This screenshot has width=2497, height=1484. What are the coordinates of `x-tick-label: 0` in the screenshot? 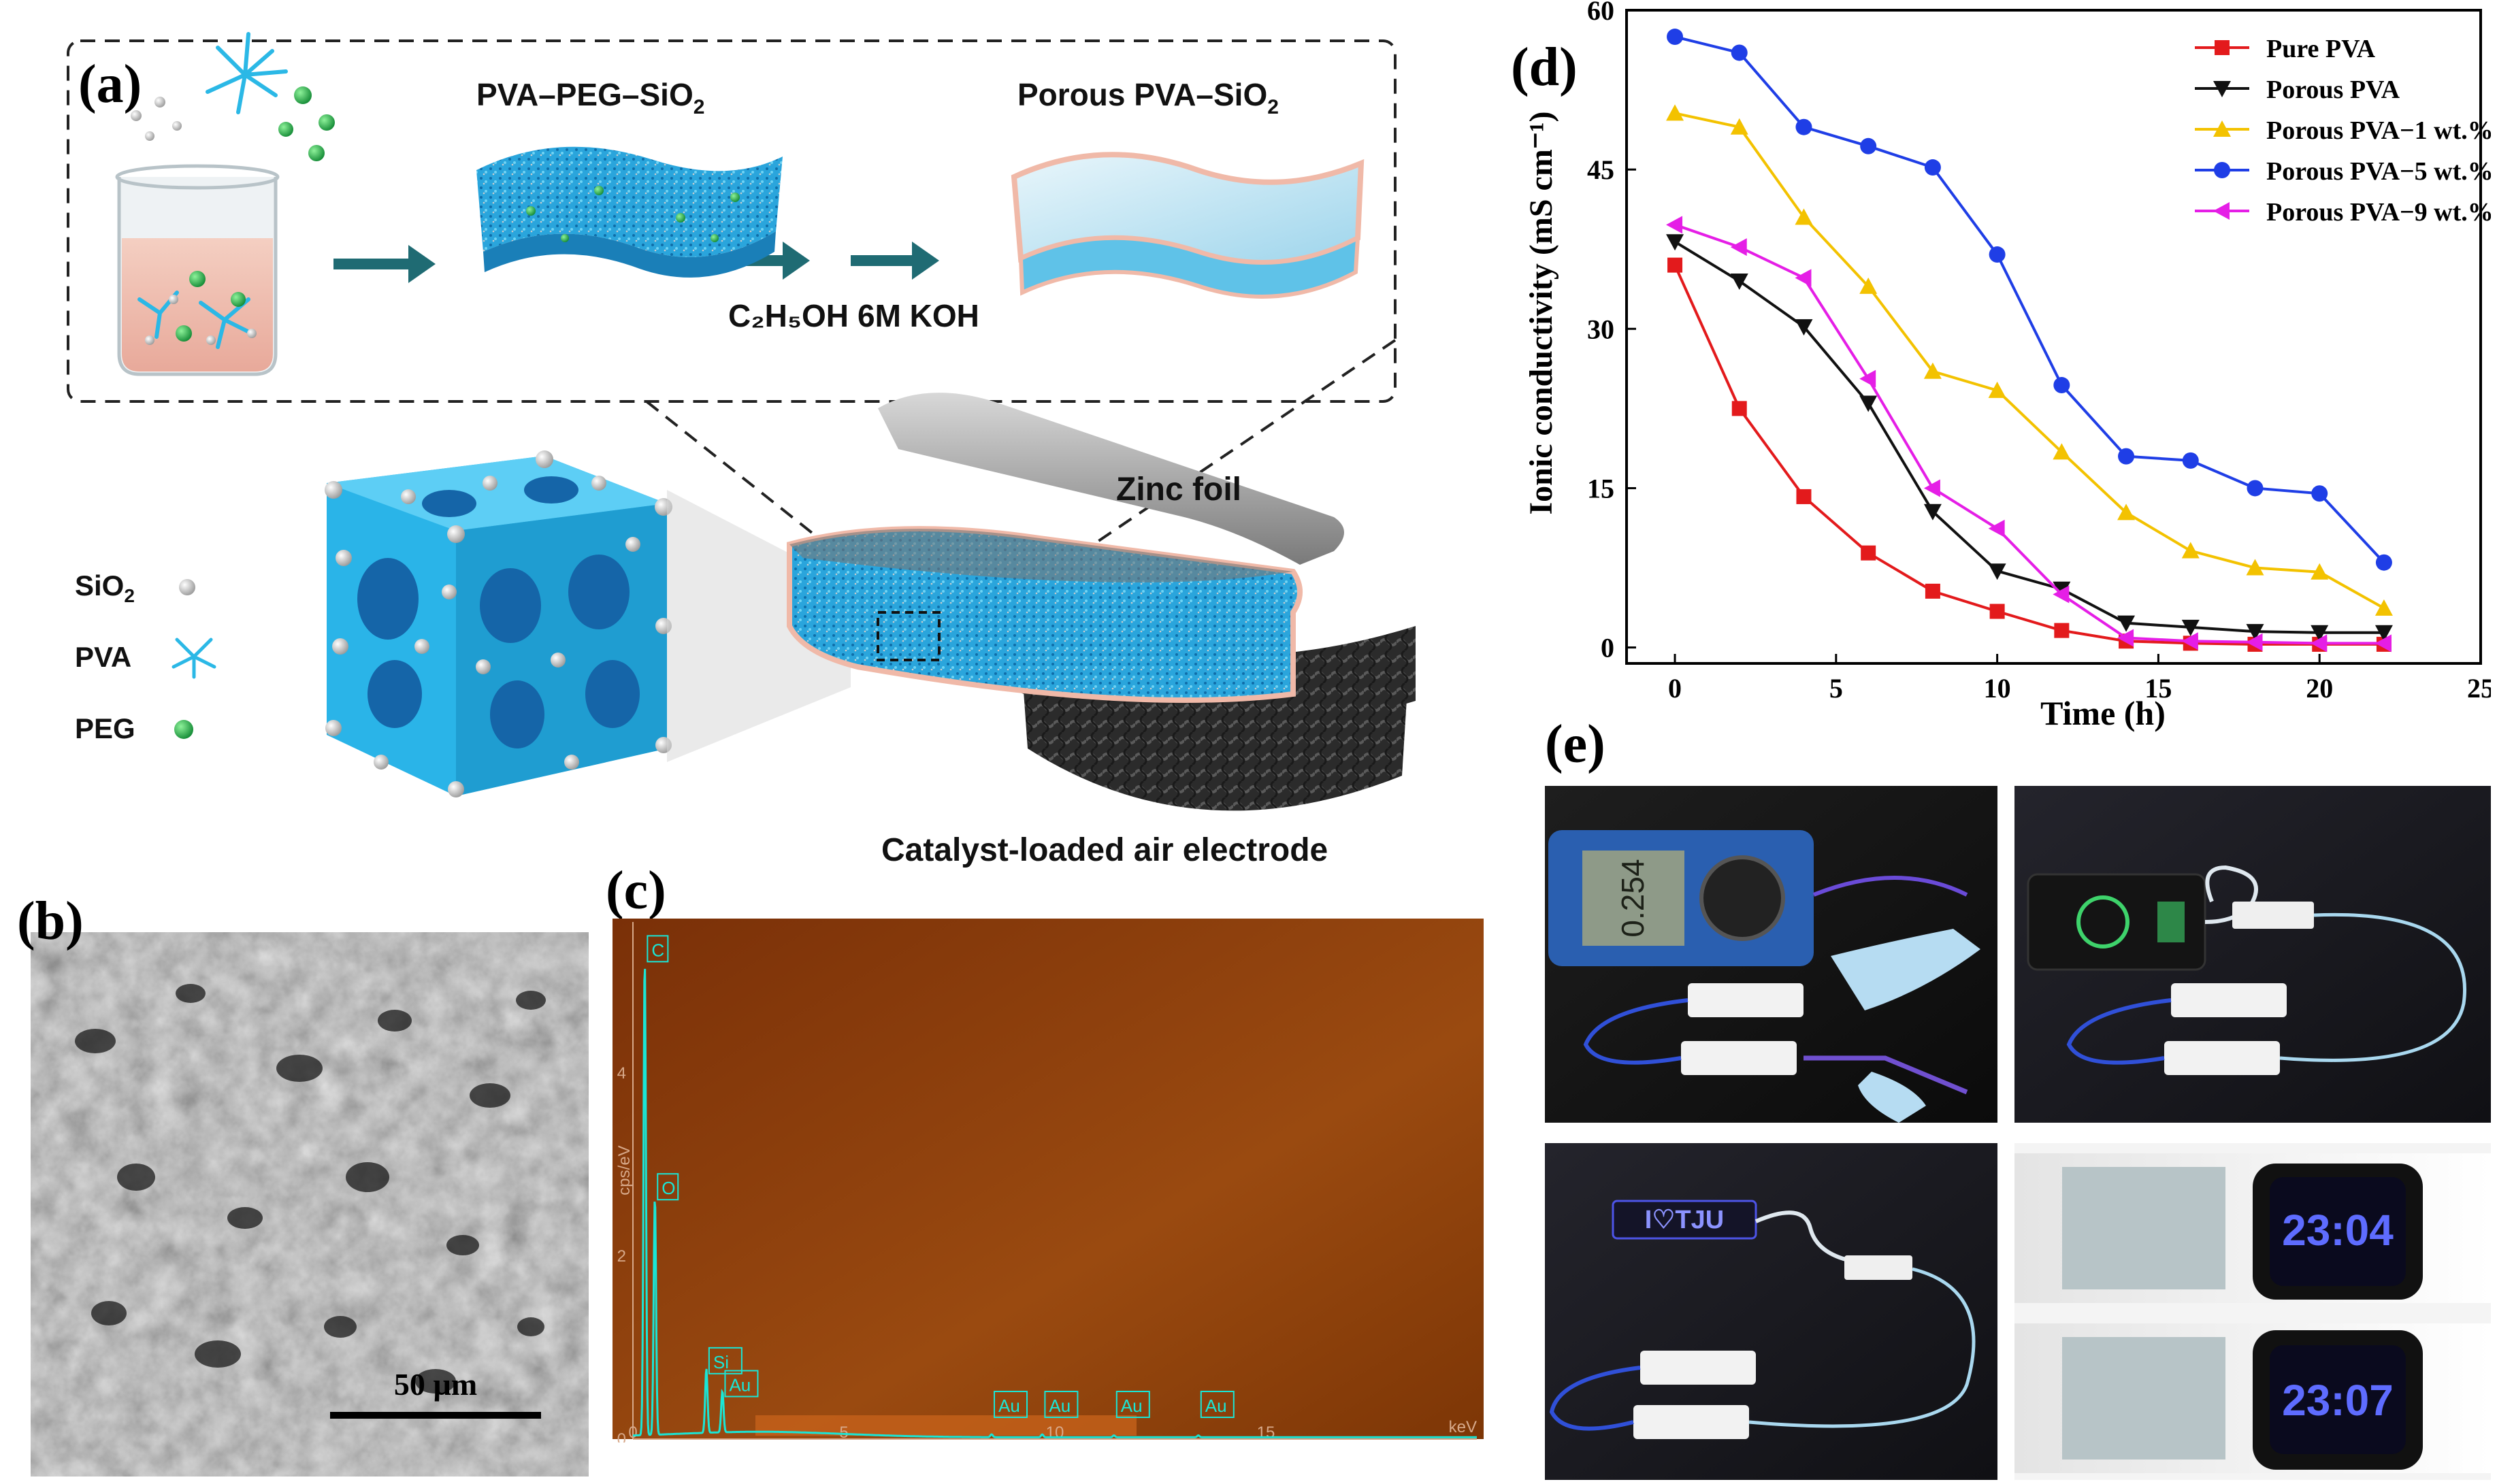 It's located at (1675, 688).